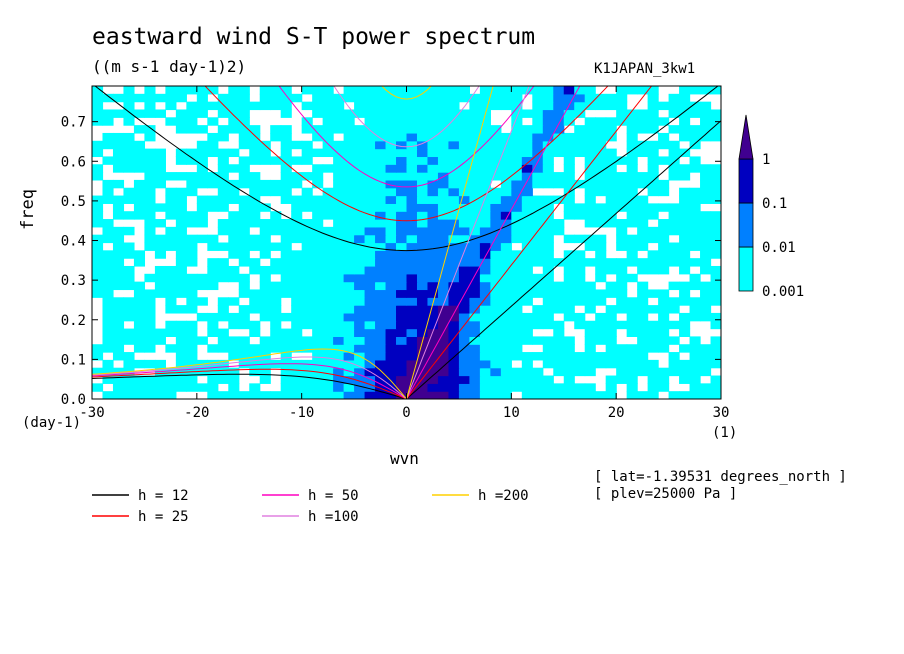 Image resolution: width=904 pixels, height=654 pixels. Describe the element at coordinates (746, 137) in the screenshot. I see `colorbar-triangle` at that location.